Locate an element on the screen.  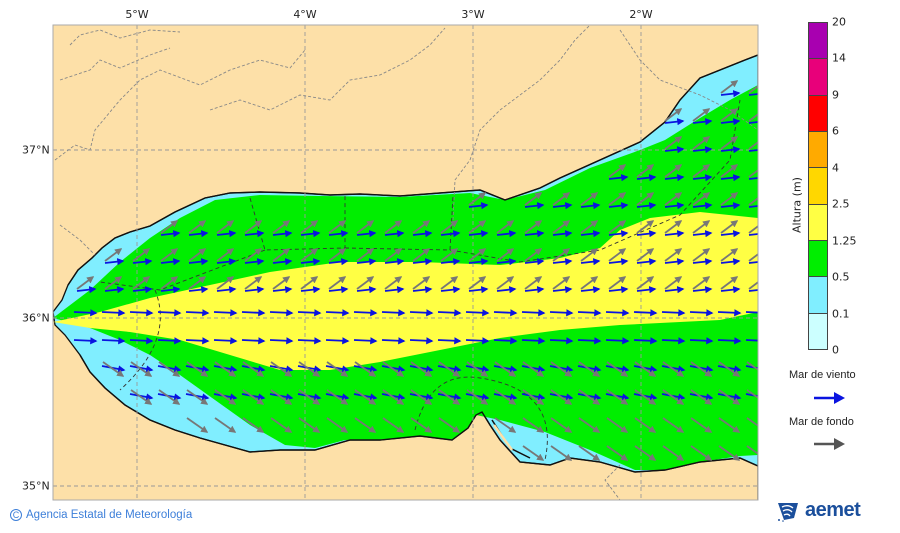
colorbar-label-14: 14 is located at coordinates (839, 58).